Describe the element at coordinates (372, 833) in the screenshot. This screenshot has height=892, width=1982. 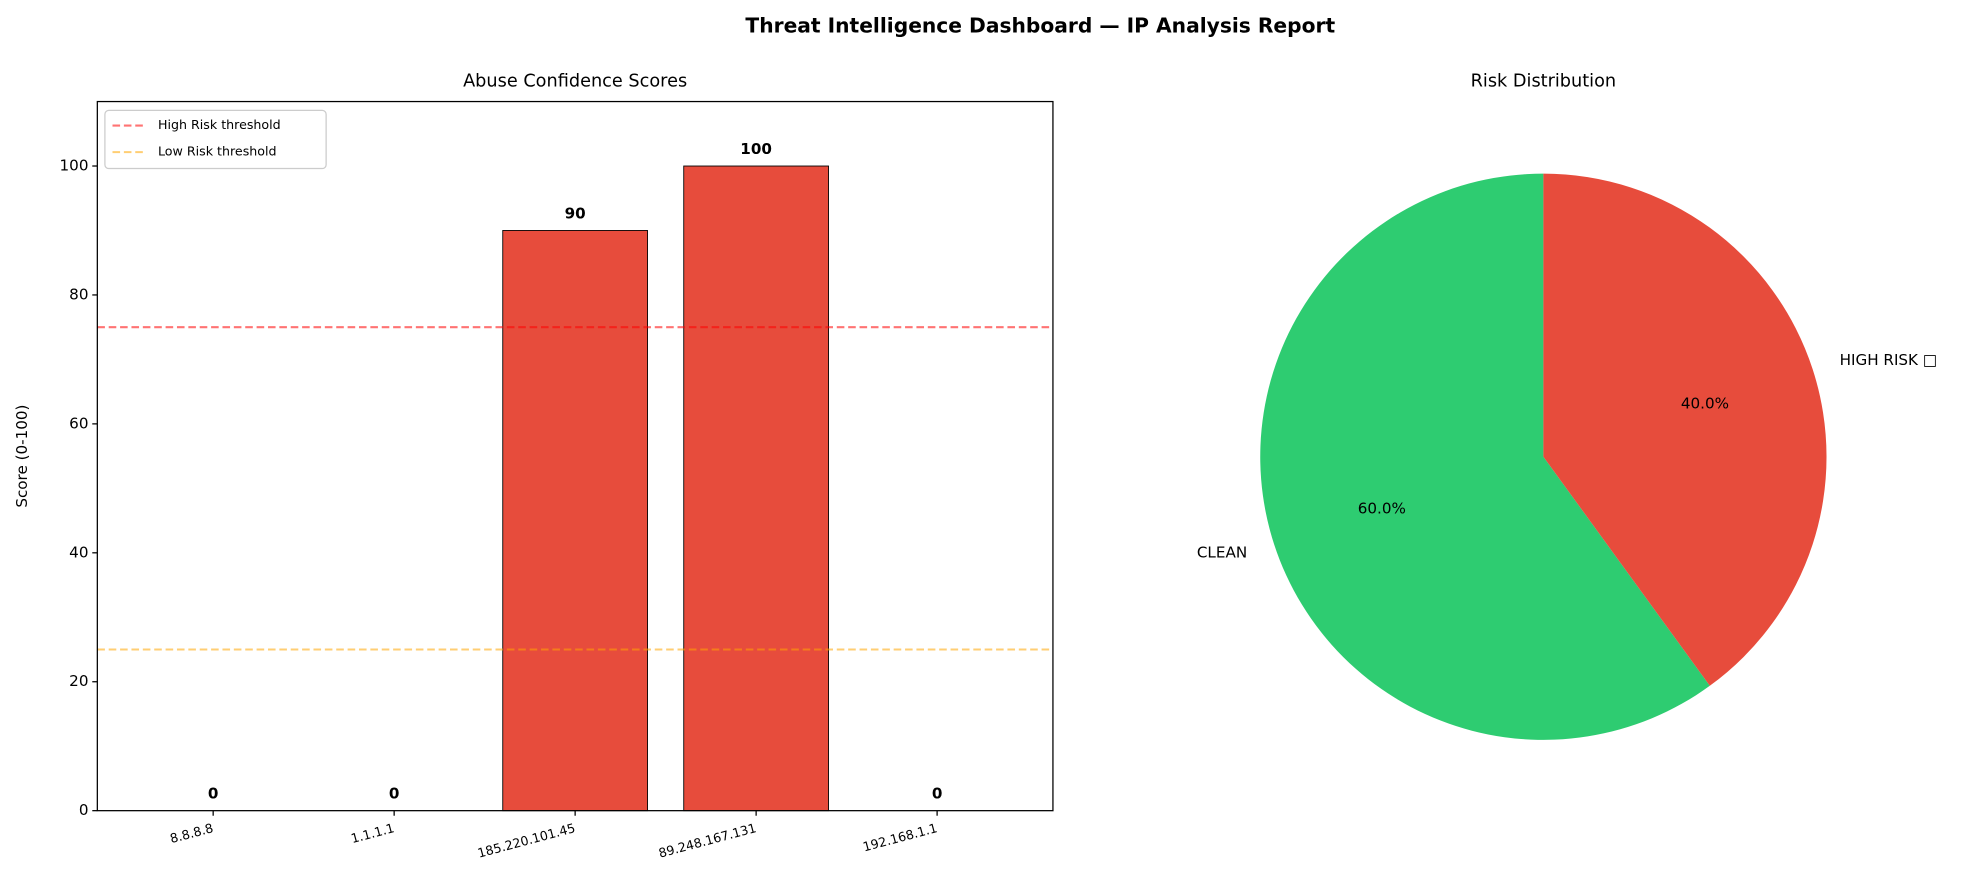
I see `x-tick-label: 1.1.1.1` at that location.